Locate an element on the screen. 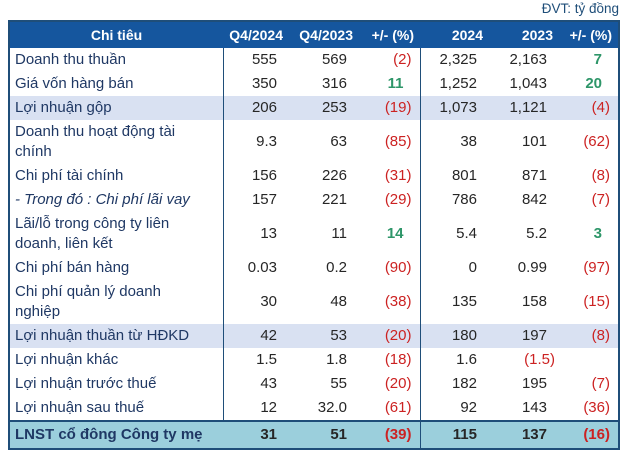  row-label: Lợi nhuận thuần từ HĐKD is located at coordinates (116, 336).